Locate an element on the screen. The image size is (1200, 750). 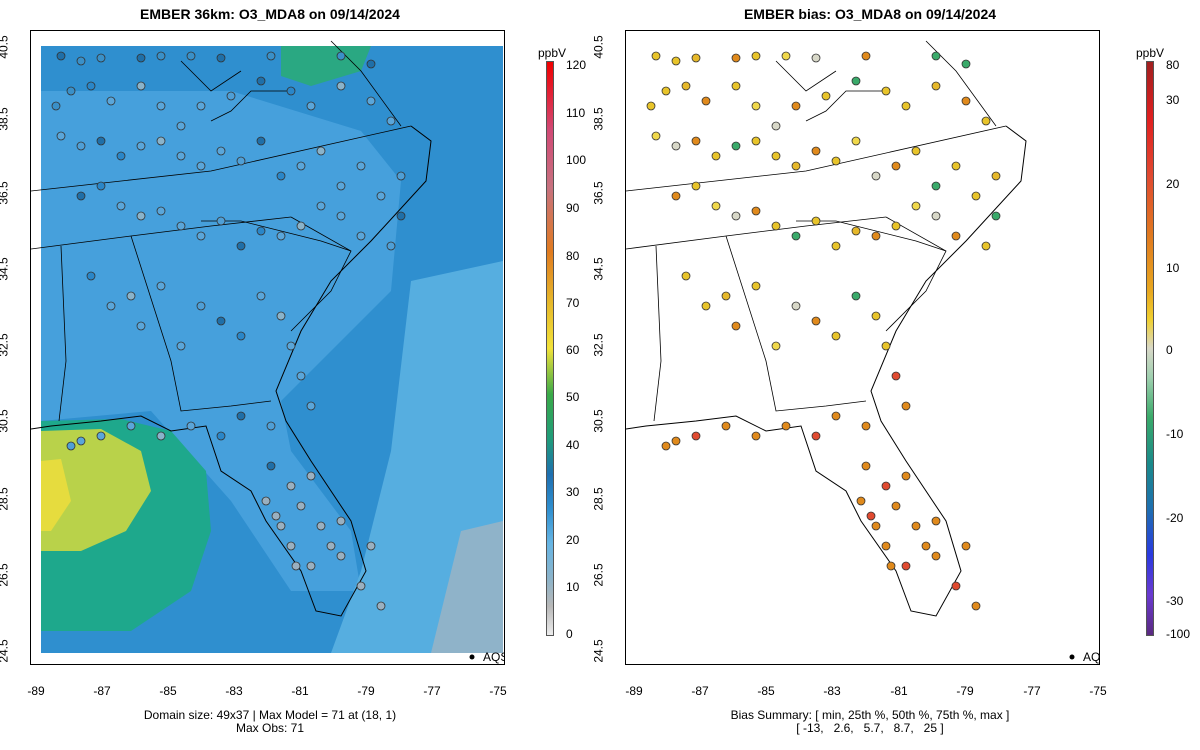
aqs-legend-label: AQS is located at coordinates (493, 657).